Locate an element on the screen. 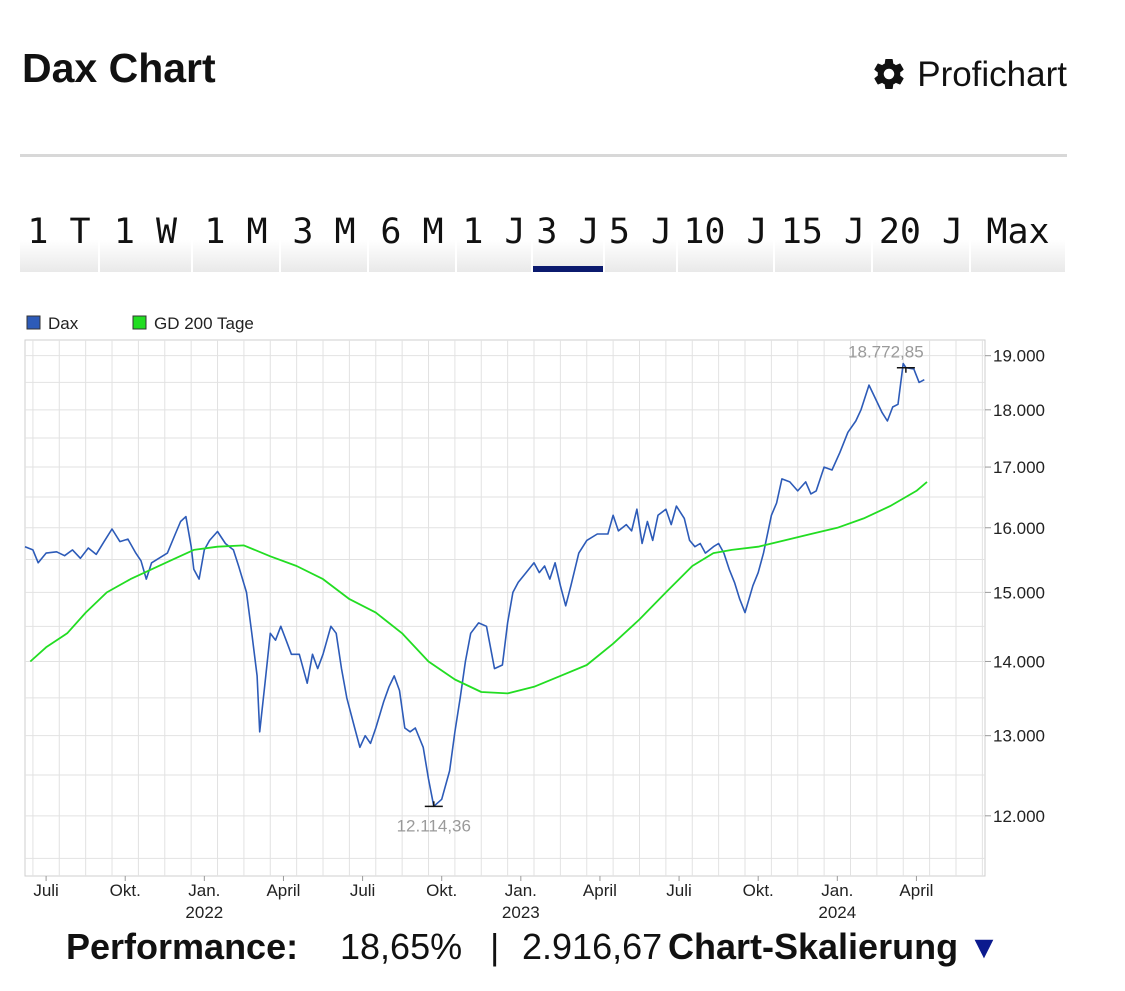  y-tick-label: 16.000 is located at coordinates (1019, 528).